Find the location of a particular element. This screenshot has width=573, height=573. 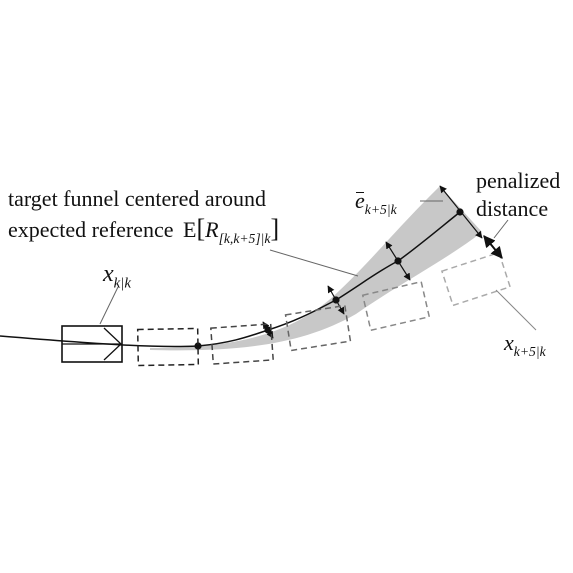

expectation-operator: E is located at coordinates (189, 229).